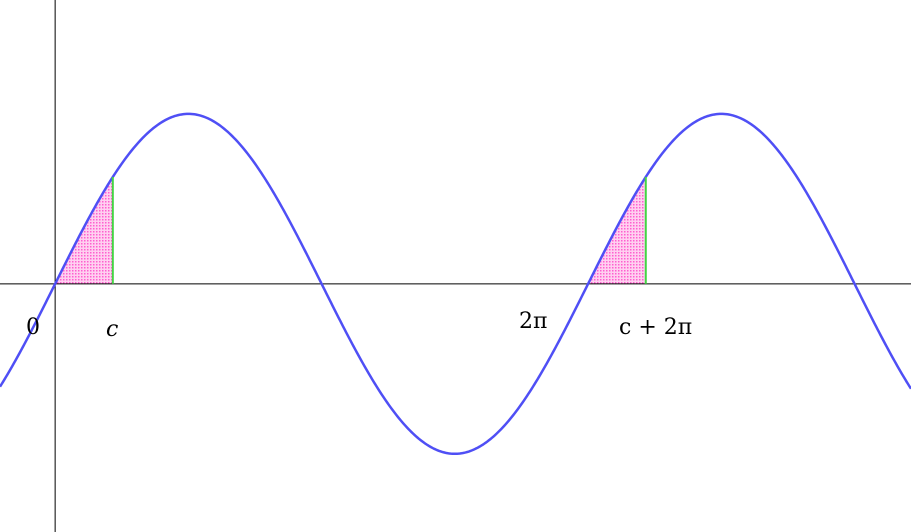  I want to click on tick-label-c: c, so click(112, 329).